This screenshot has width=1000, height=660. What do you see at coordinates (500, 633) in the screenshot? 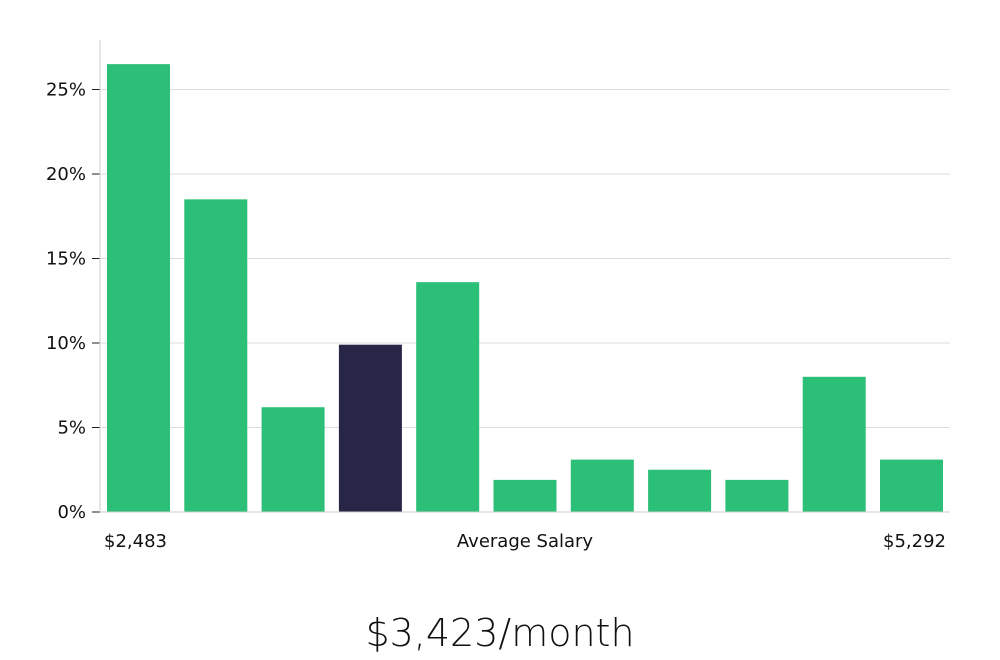
I see `average-salary-value: $3,423/month` at bounding box center [500, 633].